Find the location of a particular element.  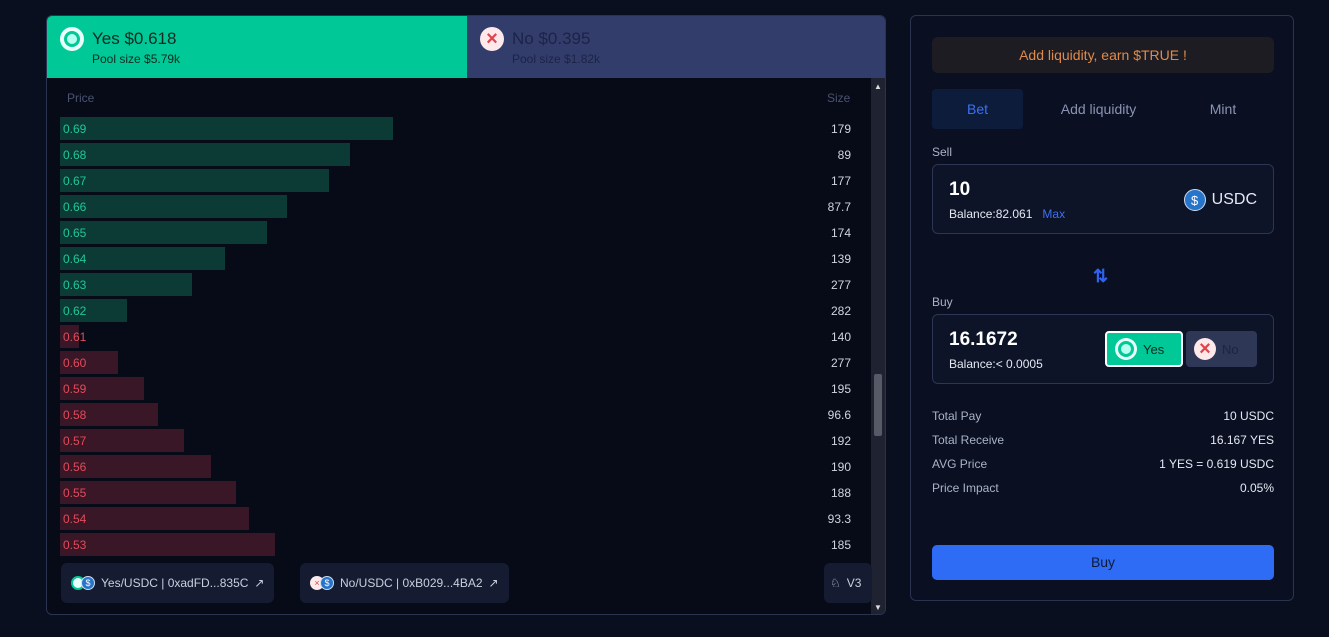

promo-banner: Add liquidity, earn $TRUE ! is located at coordinates (1103, 55).